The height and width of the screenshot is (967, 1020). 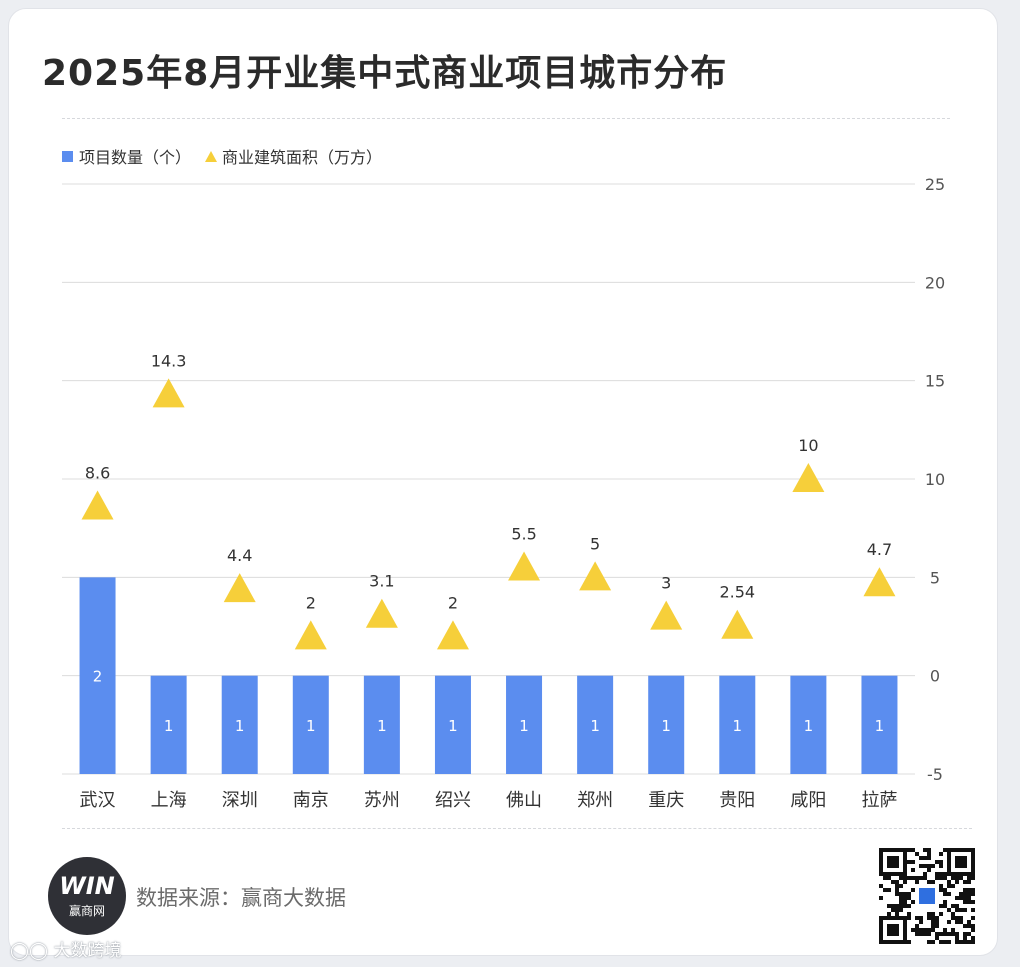 What do you see at coordinates (808, 445) in the screenshot?
I see `marker-value-label: 10` at bounding box center [808, 445].